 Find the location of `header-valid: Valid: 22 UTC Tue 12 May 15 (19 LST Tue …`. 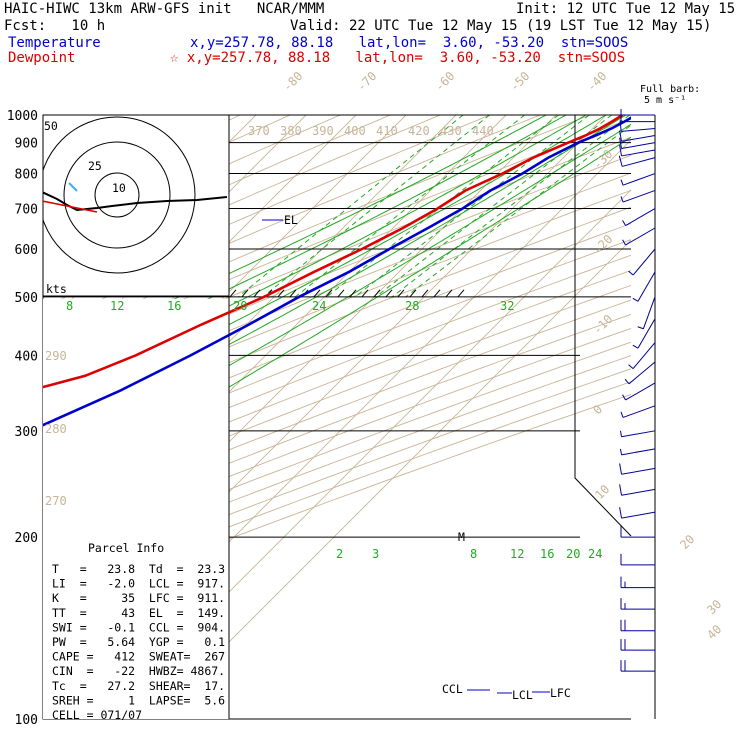

header-valid: Valid: 22 UTC Tue 12 May 15 (19 LST Tue … is located at coordinates (501, 26).